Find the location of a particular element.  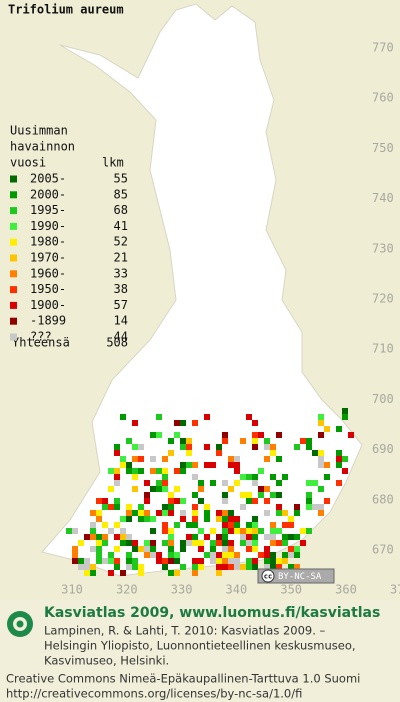

legend-label: ??? is located at coordinates (41, 337).